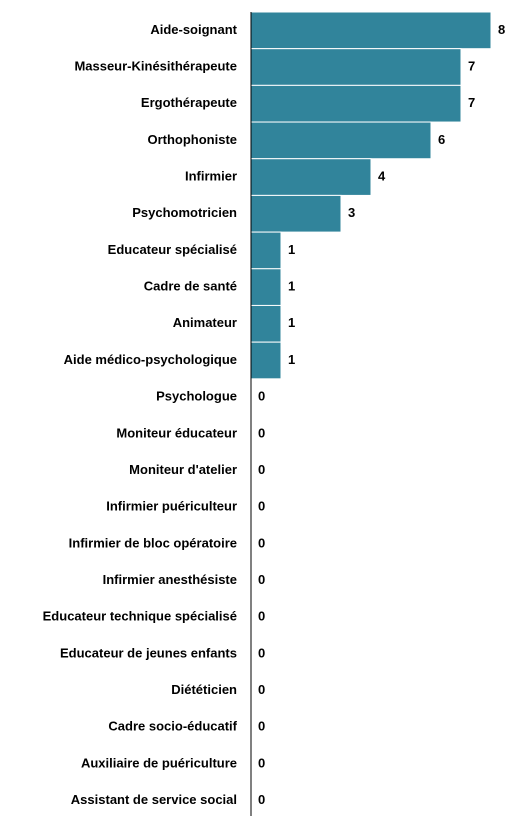  I want to click on category-label: Orthophoniste, so click(192, 139).